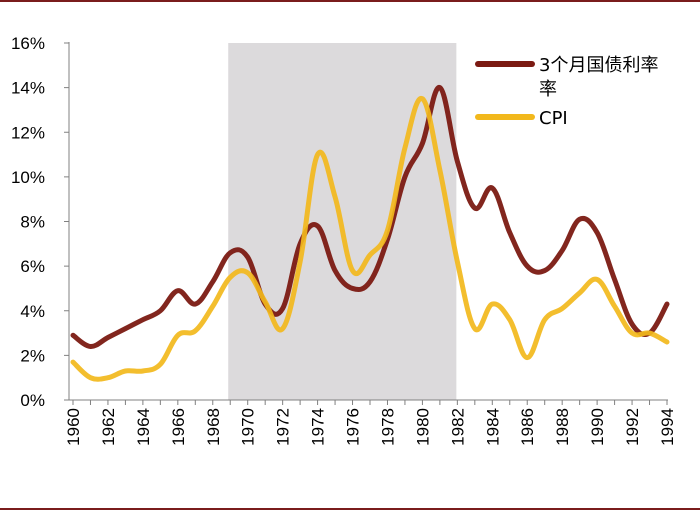 This screenshot has height=510, width=700. What do you see at coordinates (178, 427) in the screenshot?
I see `x-tick-label: 1966` at bounding box center [178, 427].